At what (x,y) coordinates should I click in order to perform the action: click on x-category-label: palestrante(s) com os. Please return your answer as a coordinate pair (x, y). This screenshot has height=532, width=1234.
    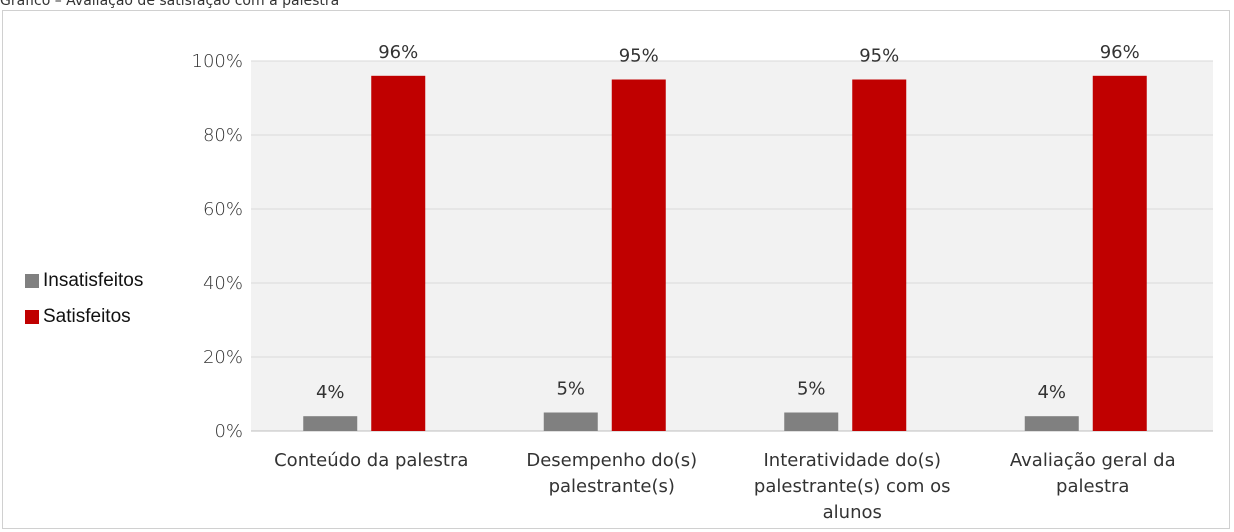
    Looking at the image, I should click on (852, 486).